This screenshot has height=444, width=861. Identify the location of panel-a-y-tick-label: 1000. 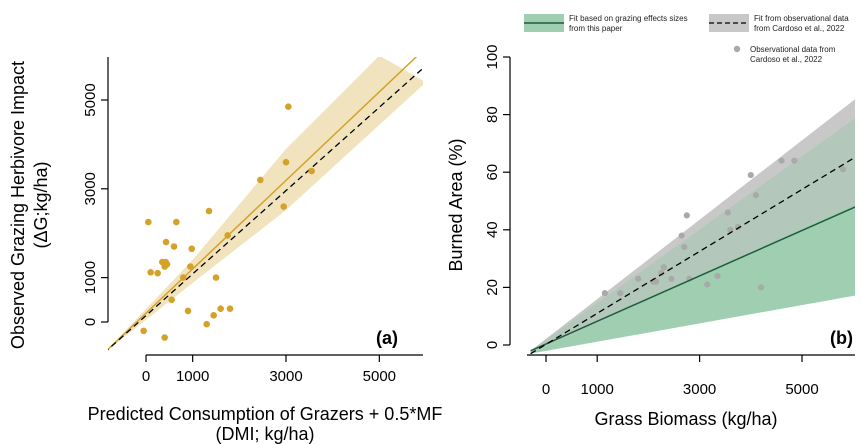
(90, 277).